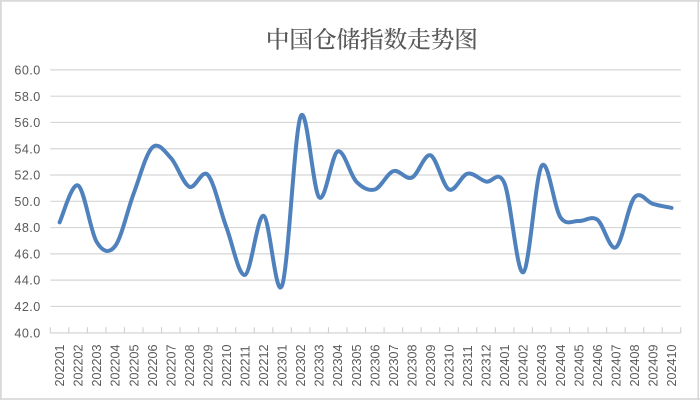 This screenshot has width=700, height=400. Describe the element at coordinates (561, 365) in the screenshot. I see `svg-text: 202404` at that location.